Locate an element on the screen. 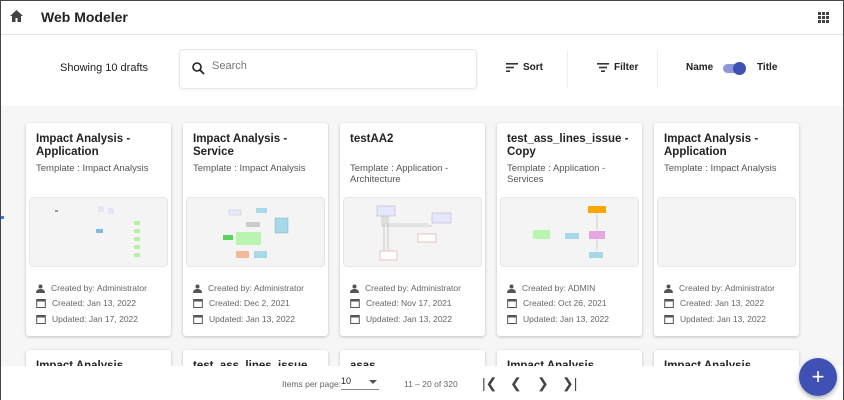 The height and width of the screenshot is (400, 844). created-by: Created by: ADMIN is located at coordinates (551, 288).